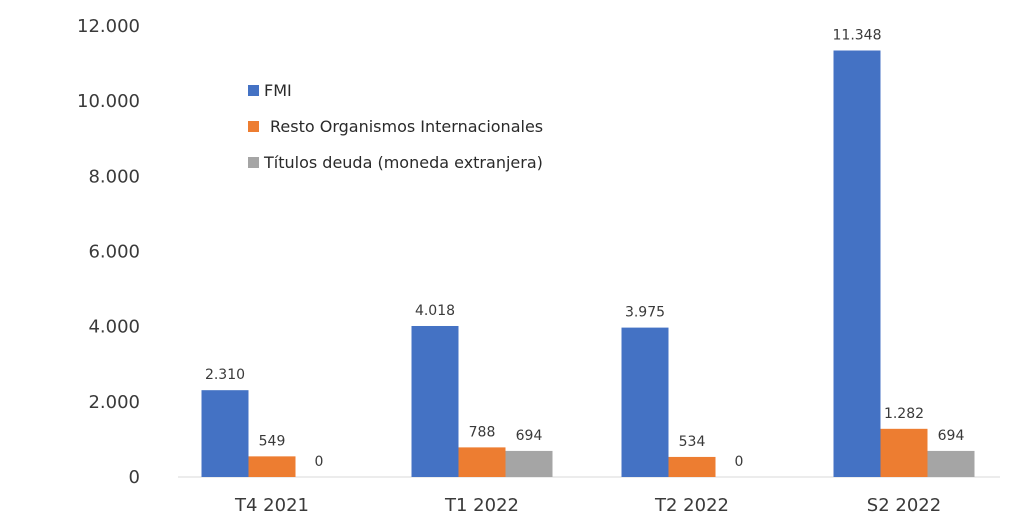 The height and width of the screenshot is (516, 1024). I want to click on data-label: 3.975, so click(645, 313).